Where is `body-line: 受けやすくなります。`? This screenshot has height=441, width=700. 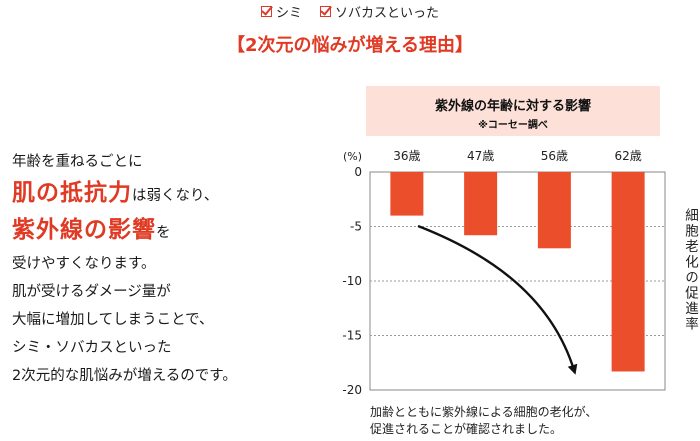 body-line: 受けやすくなります。 is located at coordinates (84, 264).